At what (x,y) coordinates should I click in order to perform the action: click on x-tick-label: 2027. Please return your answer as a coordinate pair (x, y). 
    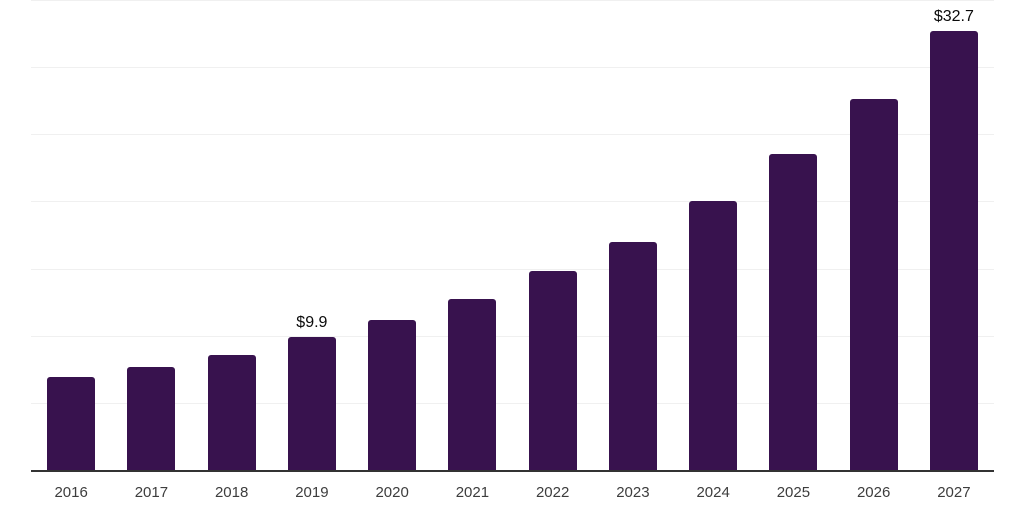
    Looking at the image, I should click on (954, 492).